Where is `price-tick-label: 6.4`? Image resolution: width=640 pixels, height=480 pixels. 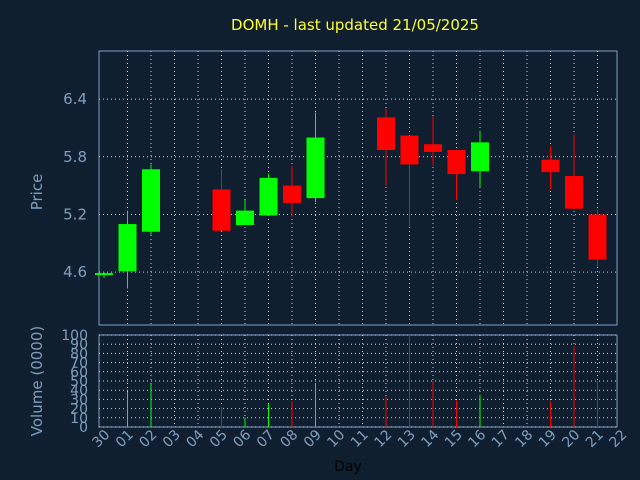
price-tick-label: 6.4 is located at coordinates (75, 99).